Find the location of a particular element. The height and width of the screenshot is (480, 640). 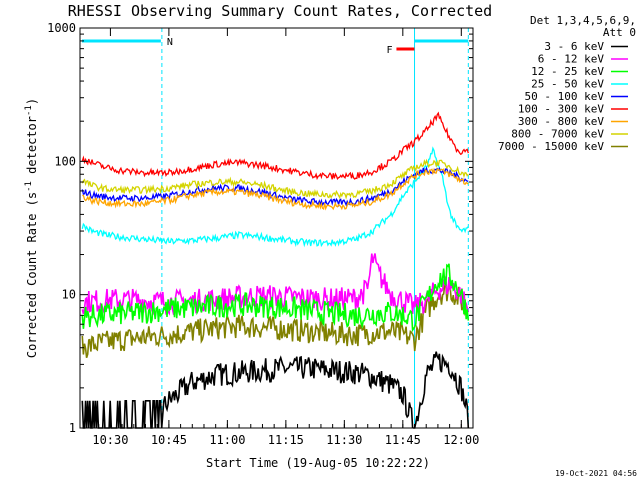

legend-label: 100 - 300 keV is located at coordinates (561, 109).